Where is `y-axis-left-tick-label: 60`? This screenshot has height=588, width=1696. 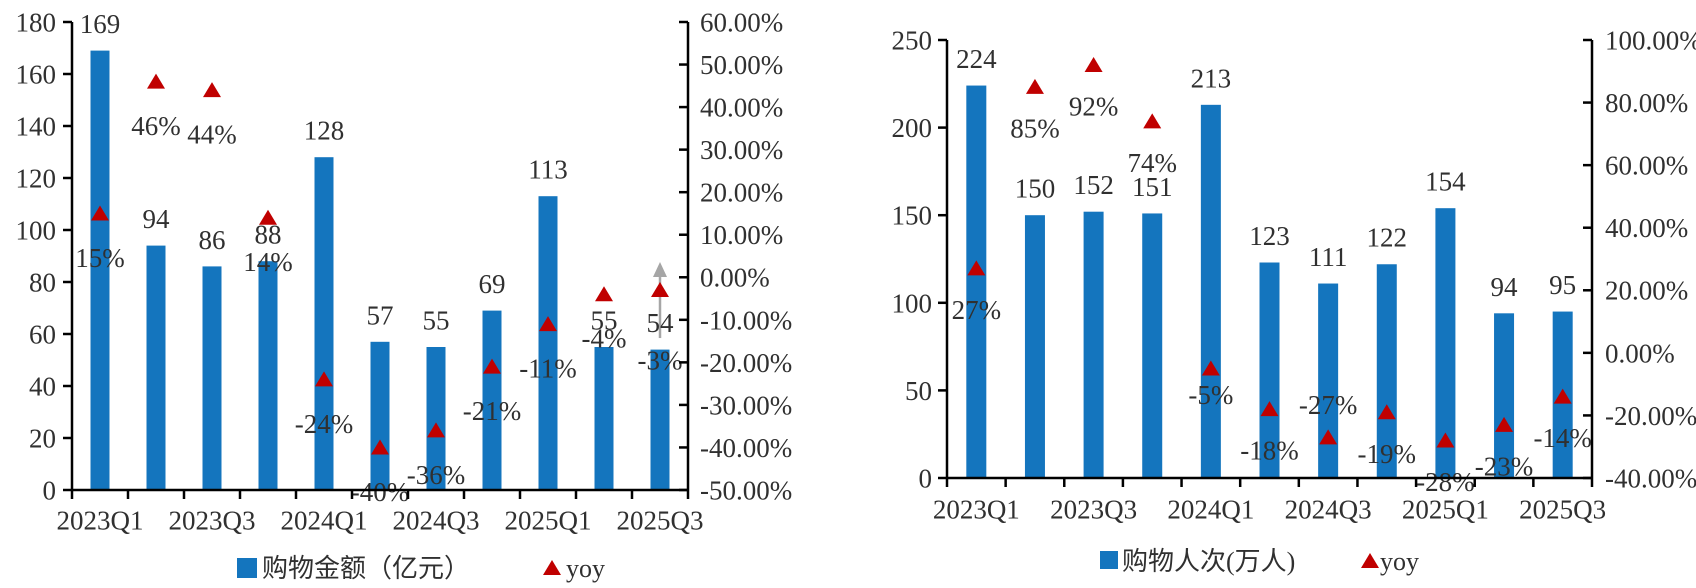
y-axis-left-tick-label: 60 is located at coordinates (42, 334).